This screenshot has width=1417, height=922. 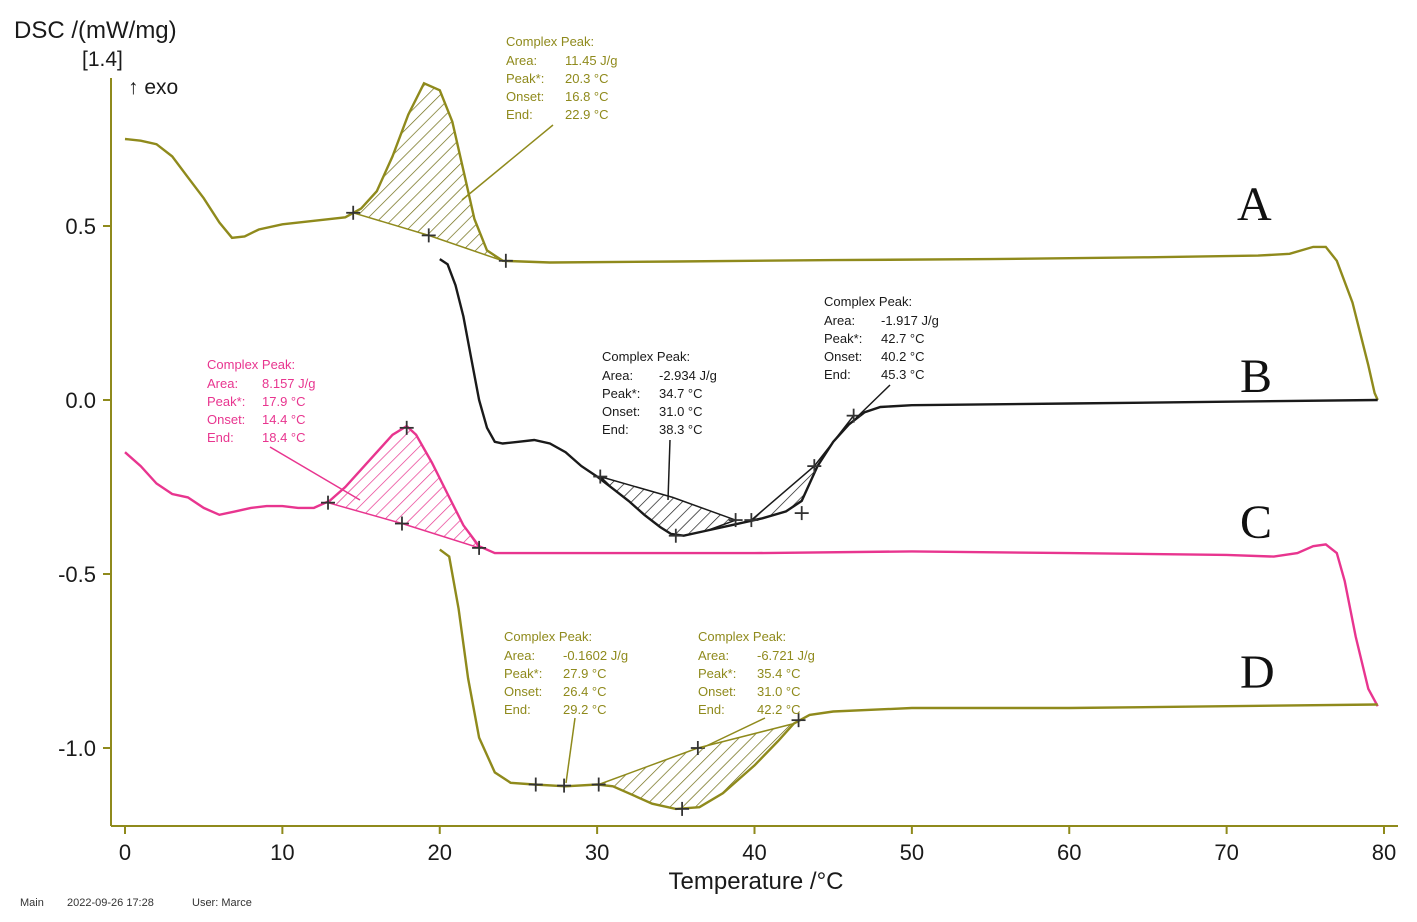 I want to click on peak-d1-area-label: Area:, so click(x=519, y=655).